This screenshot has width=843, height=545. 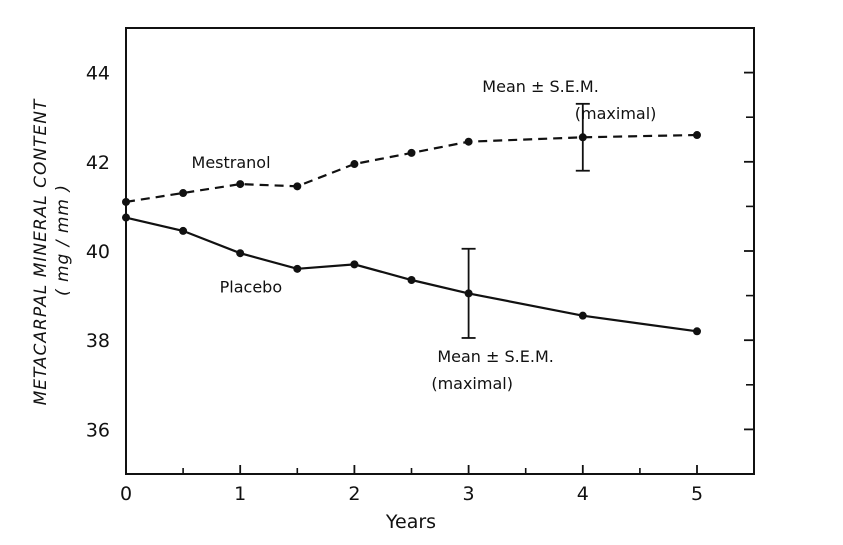 What do you see at coordinates (98, 74) in the screenshot?
I see `y-tick-label: 44` at bounding box center [98, 74].